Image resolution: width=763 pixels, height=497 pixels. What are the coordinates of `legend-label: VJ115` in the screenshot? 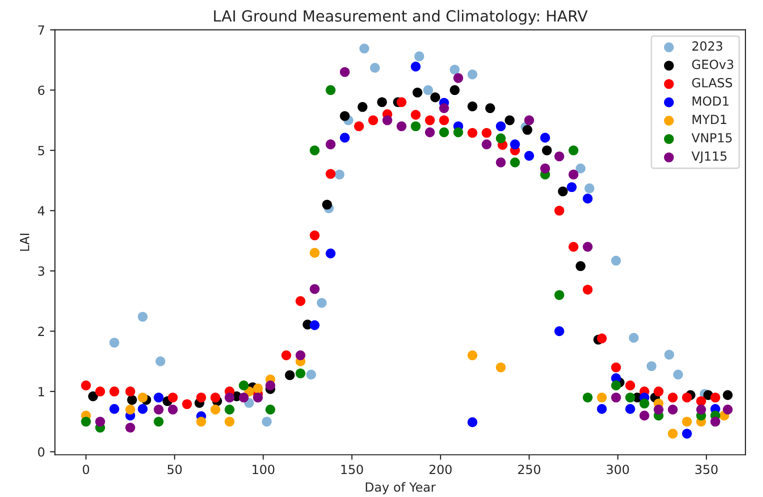 It's located at (709, 158).